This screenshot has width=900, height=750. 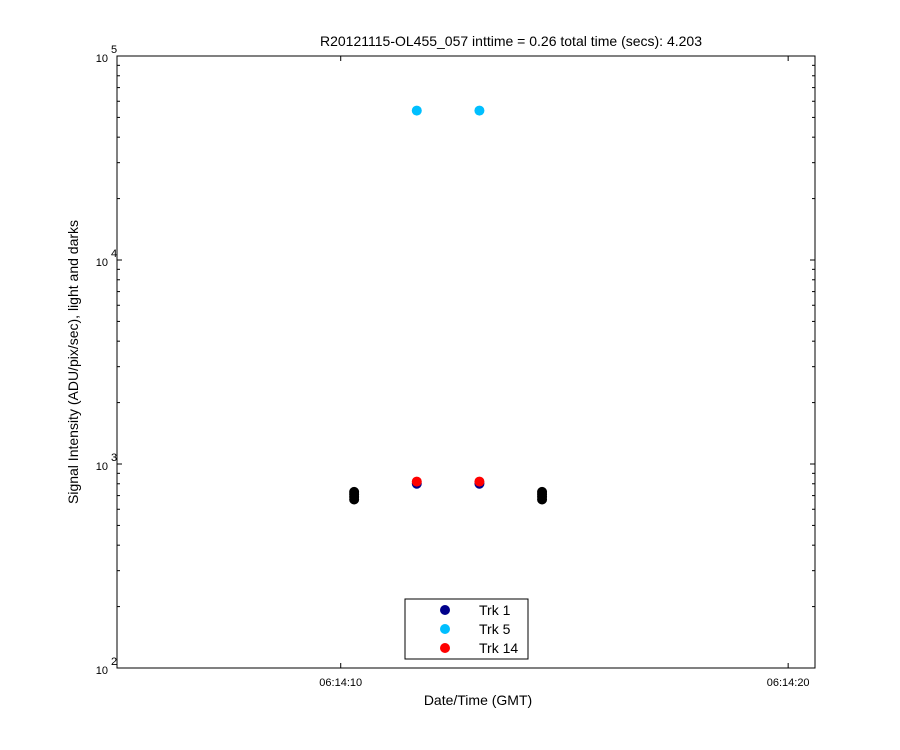 What do you see at coordinates (788, 683) in the screenshot?
I see `x-tick-label: 06:14:20` at bounding box center [788, 683].